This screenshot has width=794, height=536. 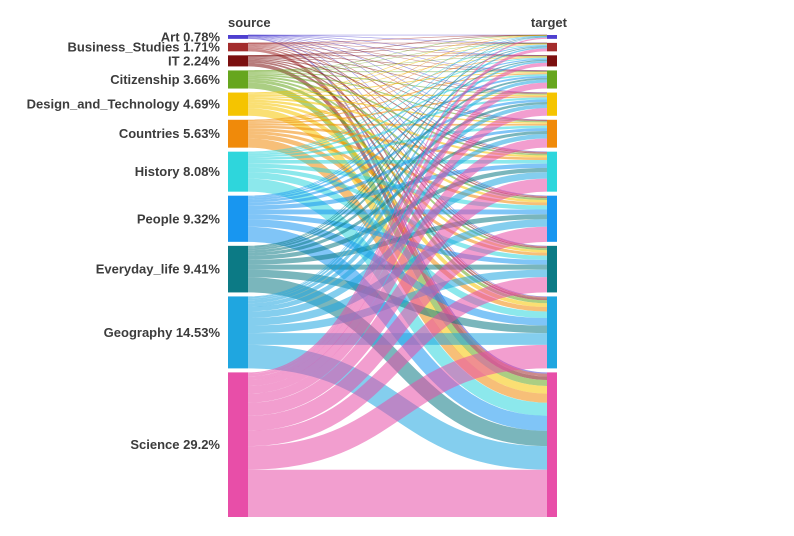 I want to click on flow-link-everyday_life-to-art, so click(x=397, y=141).